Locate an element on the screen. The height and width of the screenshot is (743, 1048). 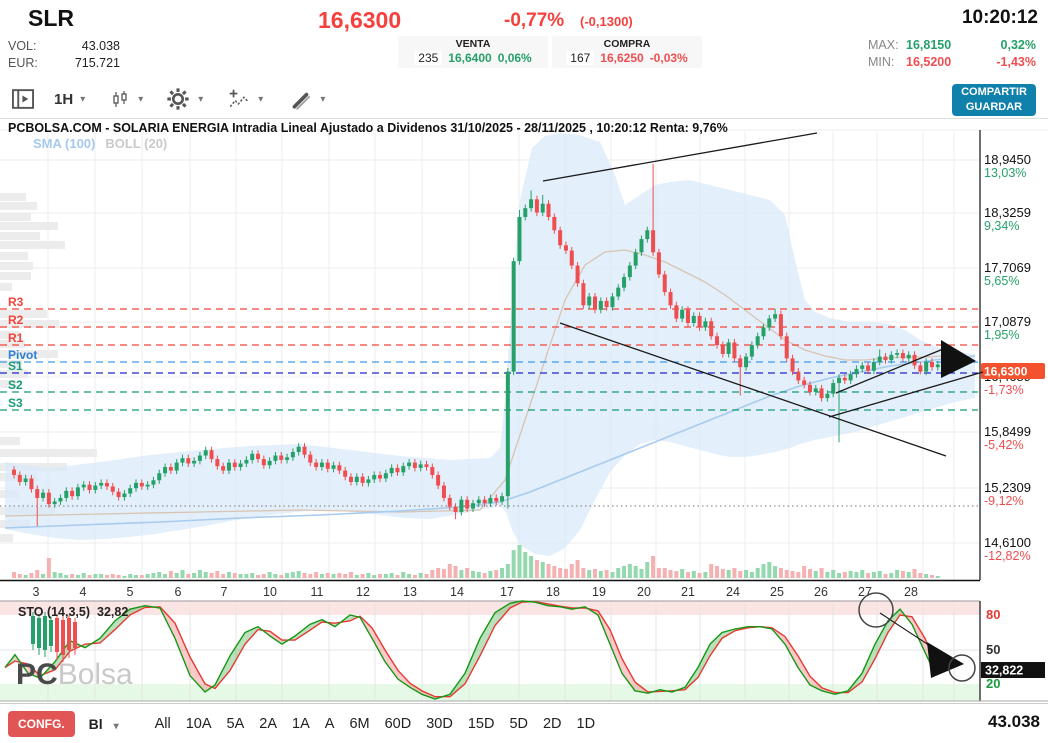
range-buttons: All 10A 5A 2A 1A A 6M 60D 30D 15D 5D 2D 1D is located at coordinates (375, 724).